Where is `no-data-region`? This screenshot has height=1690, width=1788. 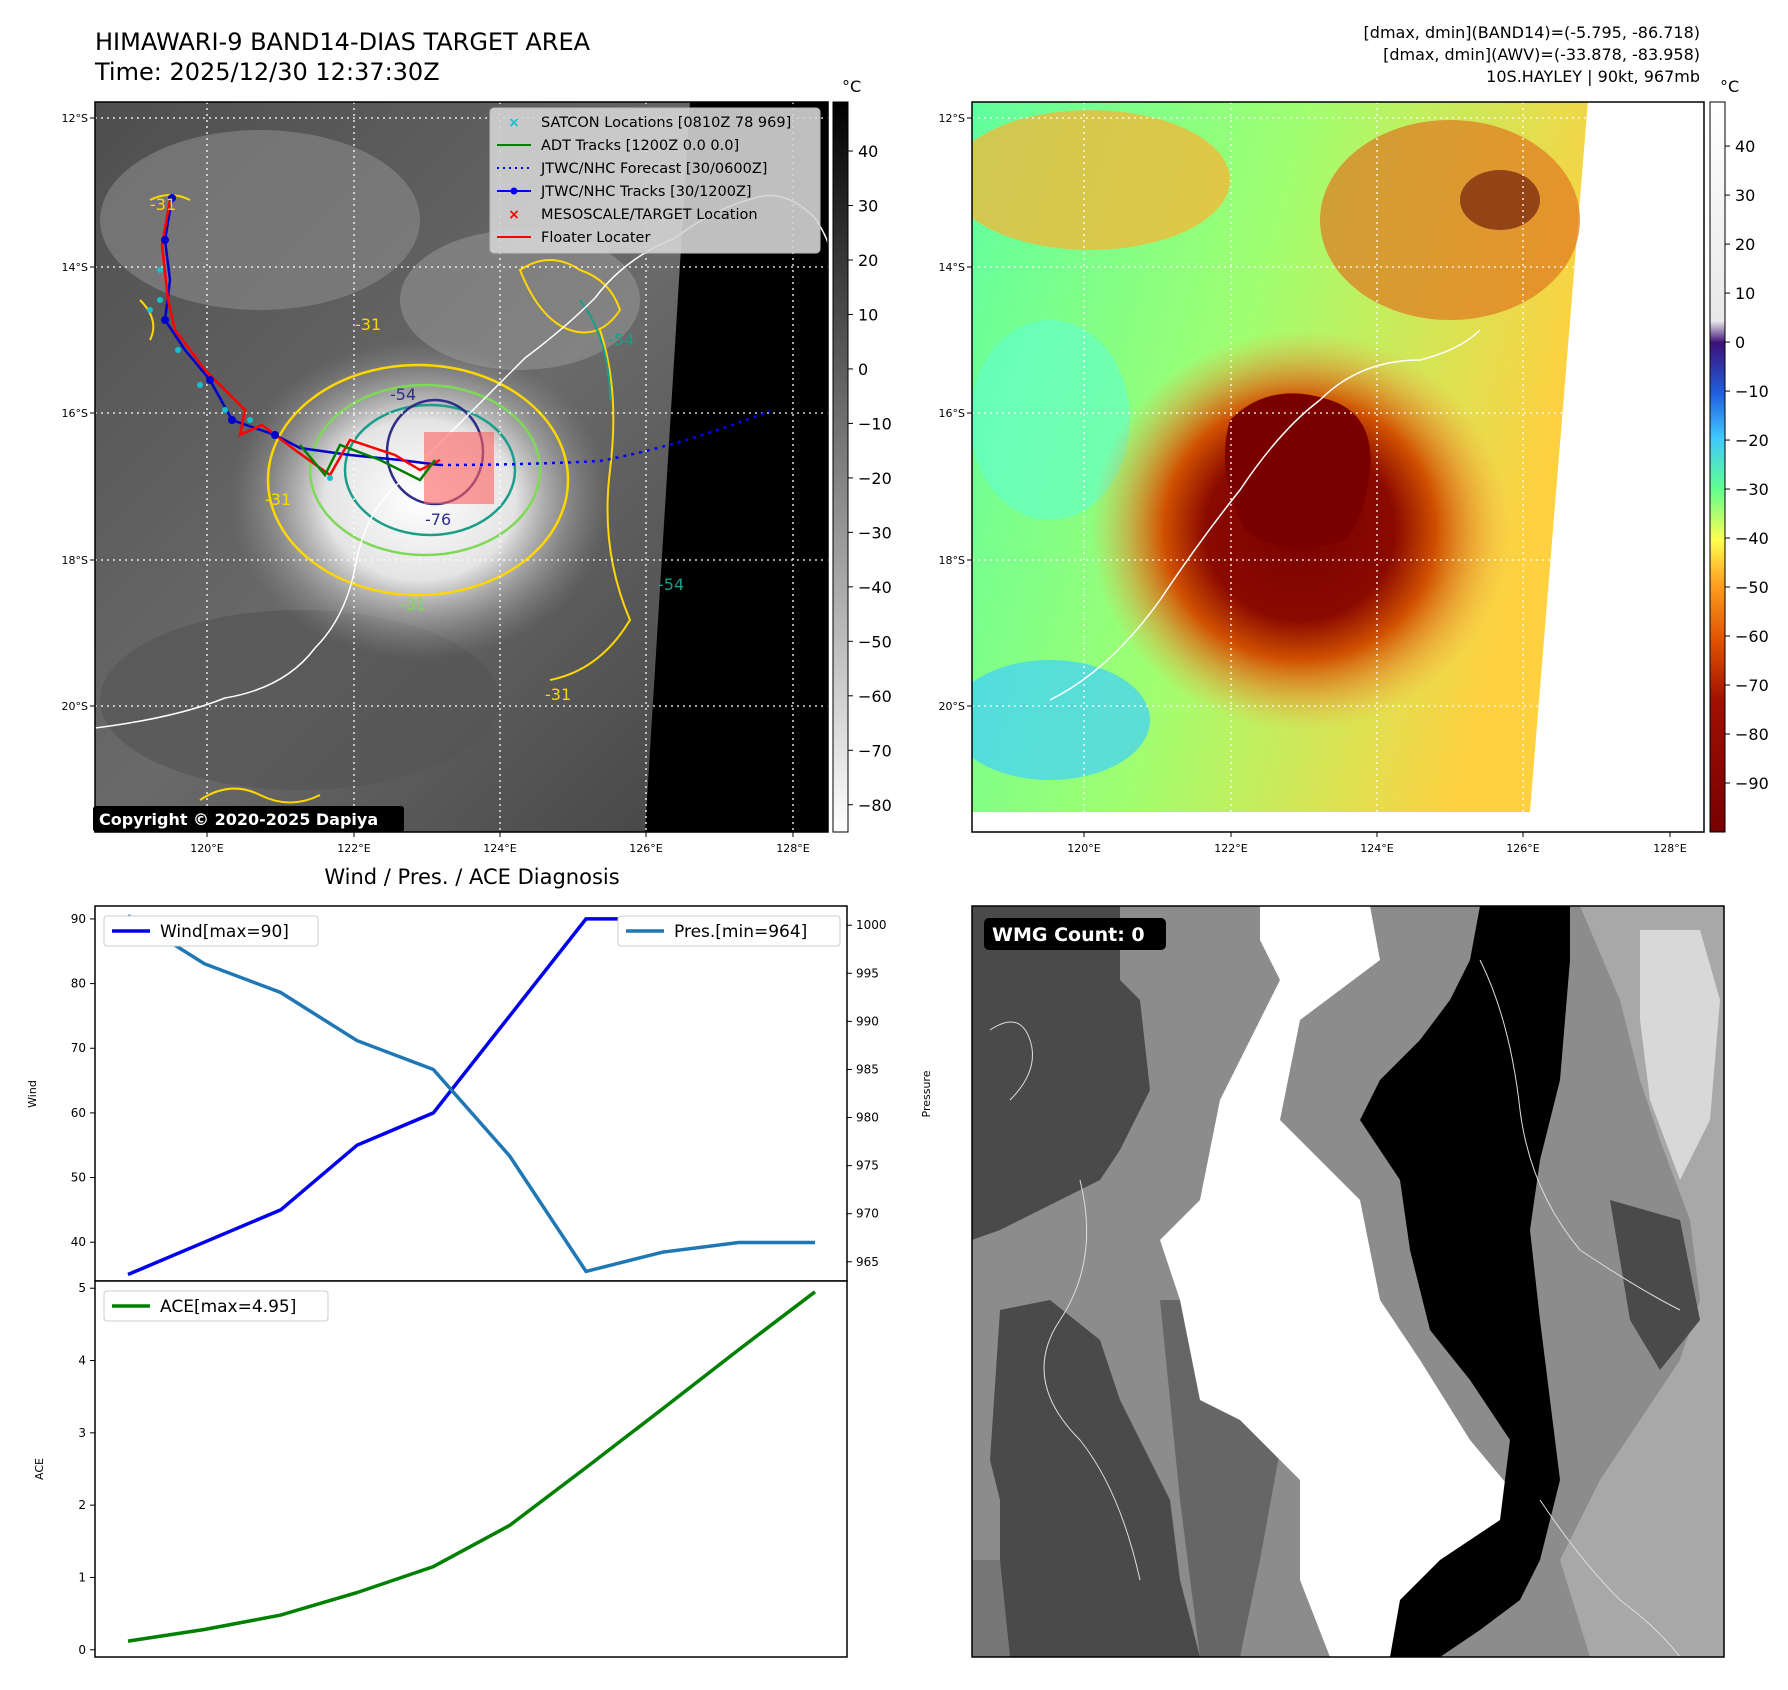
no-data-region is located at coordinates (736, 467).